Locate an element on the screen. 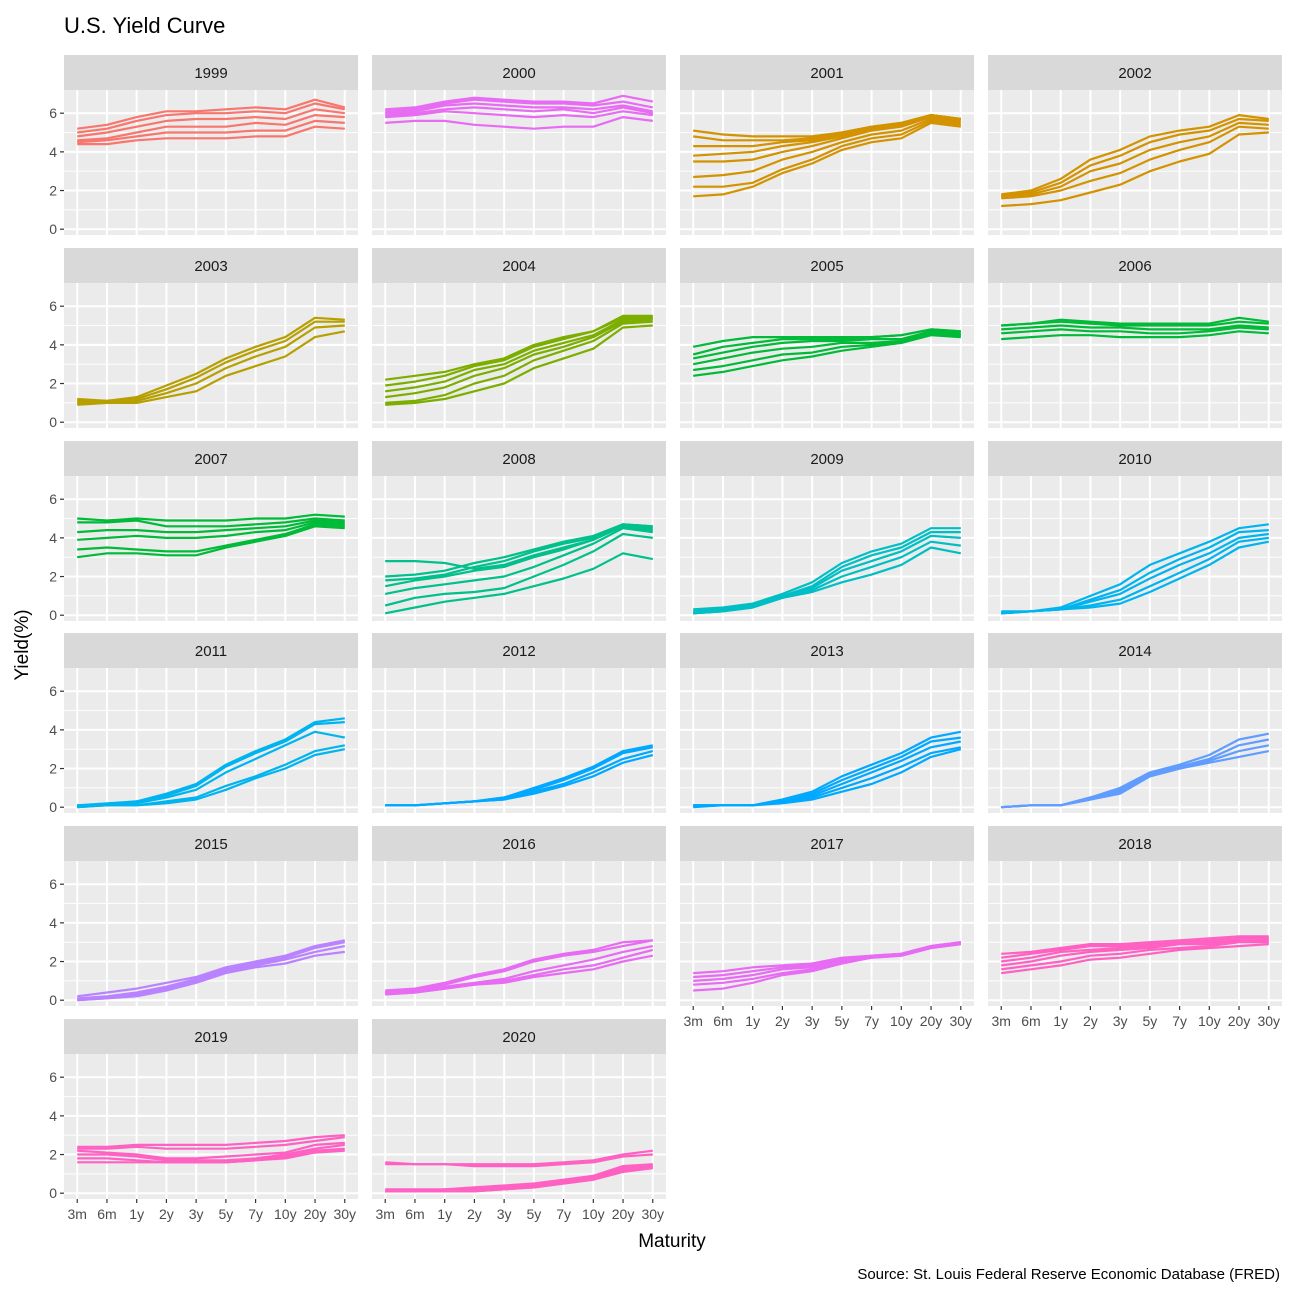 Image resolution: width=1296 pixels, height=1296 pixels. facet-label: 2020 is located at coordinates (518, 1037).